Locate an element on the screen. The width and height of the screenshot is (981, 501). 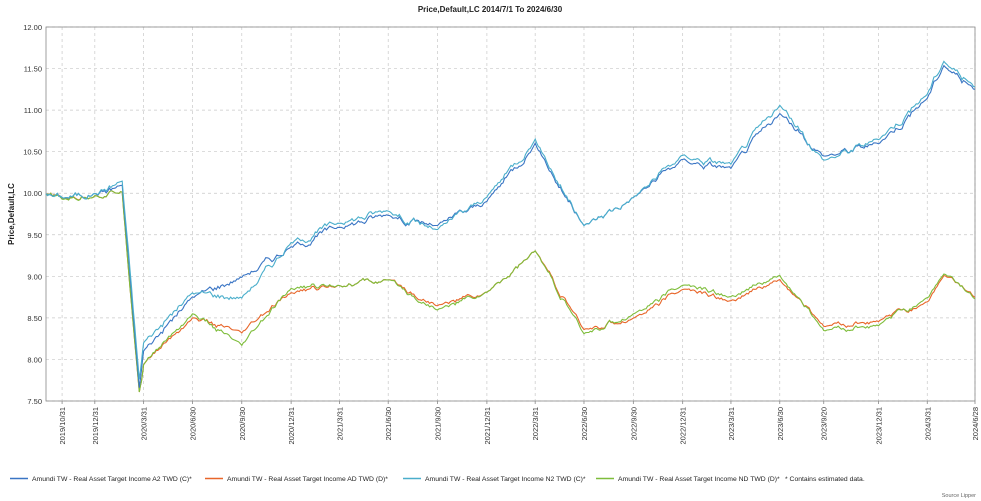
y-tick-label: 11.50 is located at coordinates (33, 69).